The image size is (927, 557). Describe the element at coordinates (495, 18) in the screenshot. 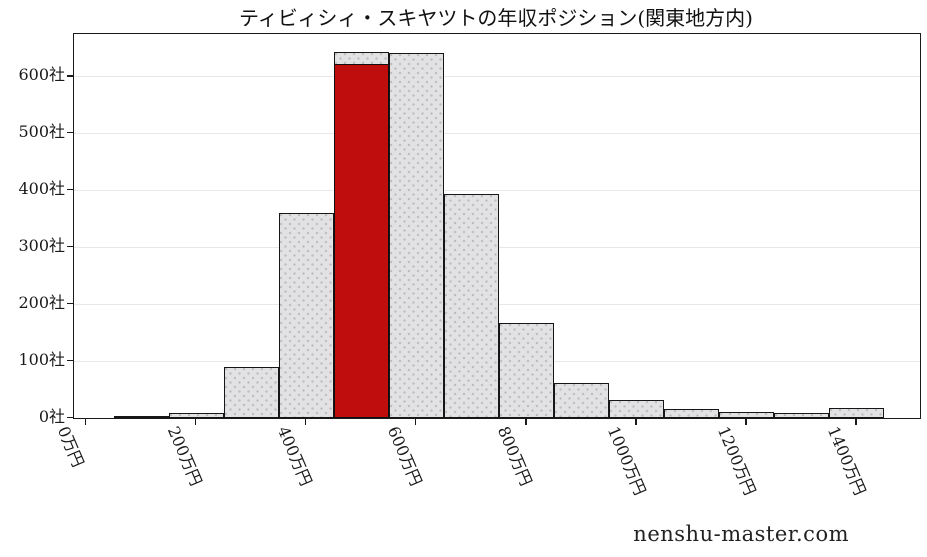

I see `chart-title: ティビィシィ・スキヤツトの年収ポジション(関東地方内)` at that location.